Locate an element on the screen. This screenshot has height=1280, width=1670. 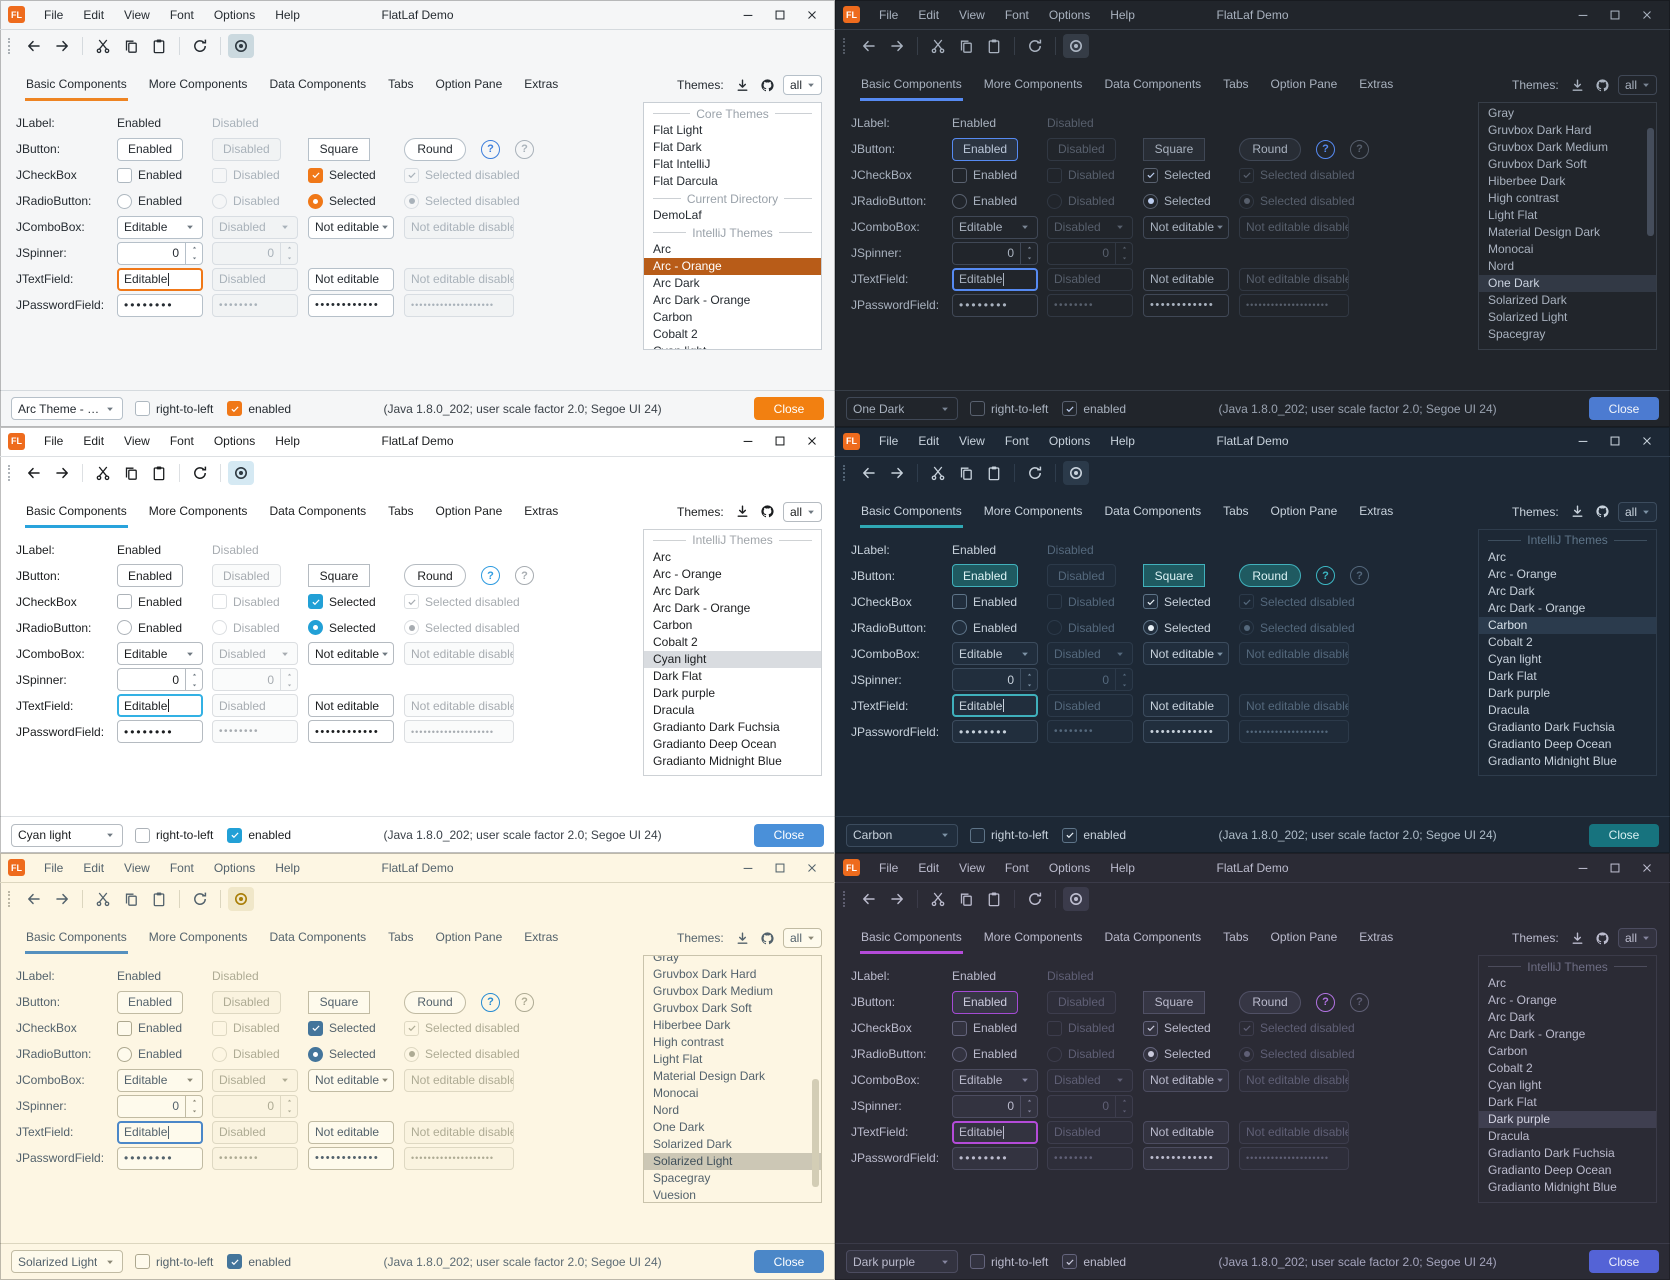
minimize-button is located at coordinates (1583, 868).